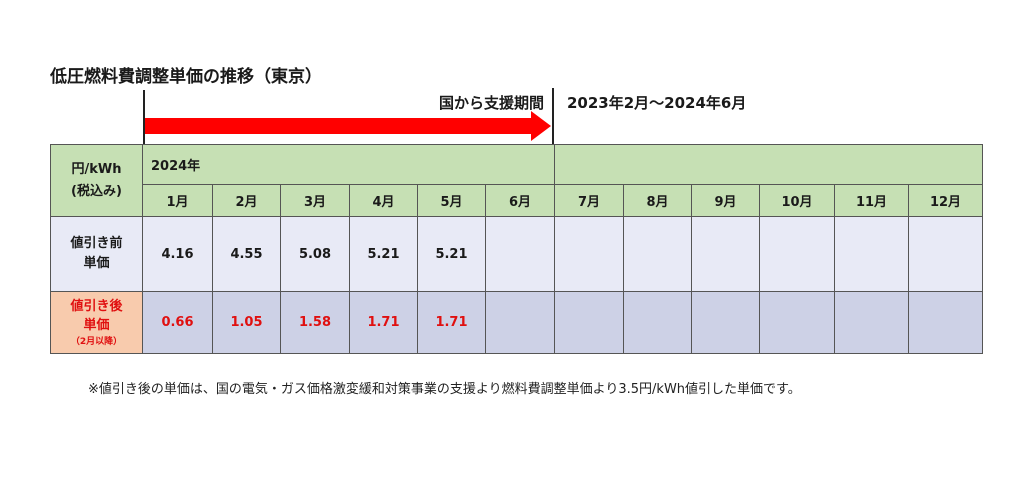 This screenshot has height=490, width=1024. What do you see at coordinates (657, 200) in the screenshot?
I see `month-8: 8月` at bounding box center [657, 200].